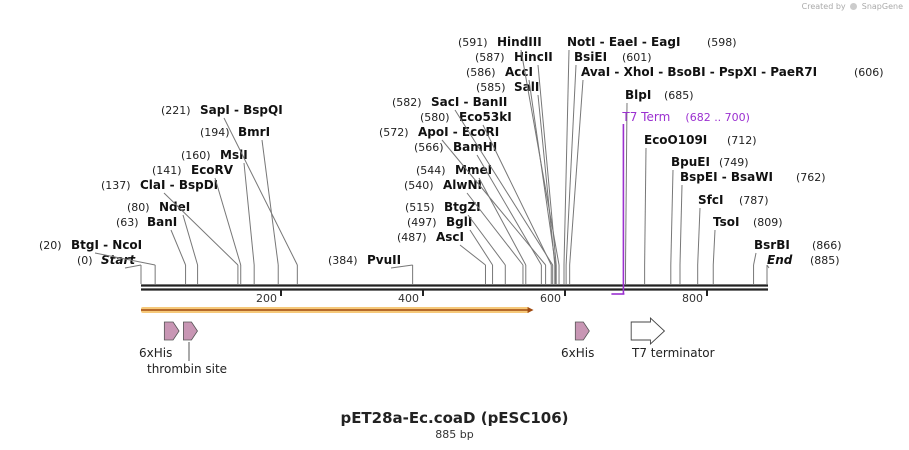 The width and height of the screenshot is (909, 450). Describe the element at coordinates (475, 147) in the screenshot. I see `enzyme-name: BamHI` at that location.